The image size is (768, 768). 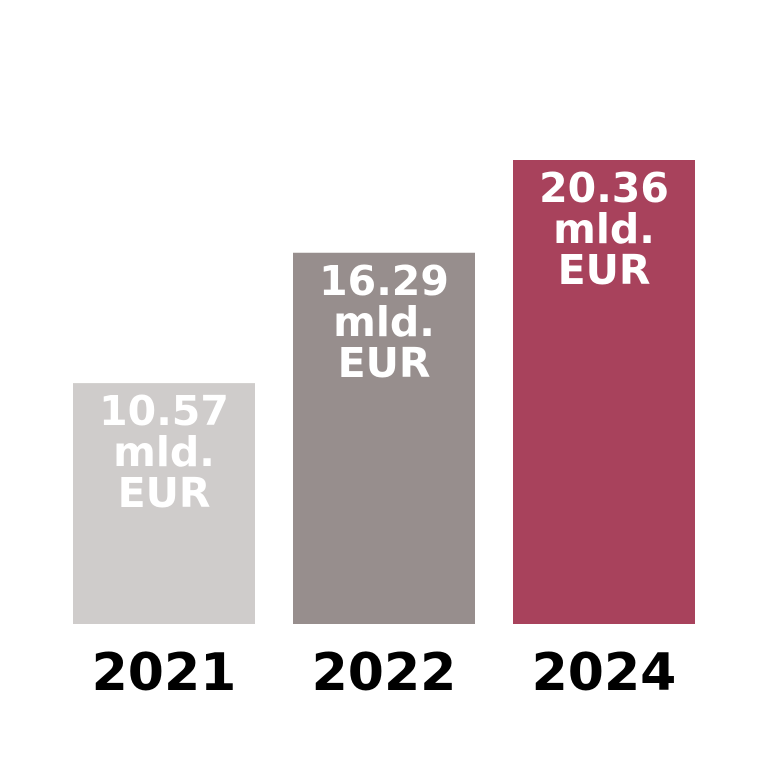 I want to click on x-tick-labels-group: 2021 2022 2024, so click(x=384, y=673).